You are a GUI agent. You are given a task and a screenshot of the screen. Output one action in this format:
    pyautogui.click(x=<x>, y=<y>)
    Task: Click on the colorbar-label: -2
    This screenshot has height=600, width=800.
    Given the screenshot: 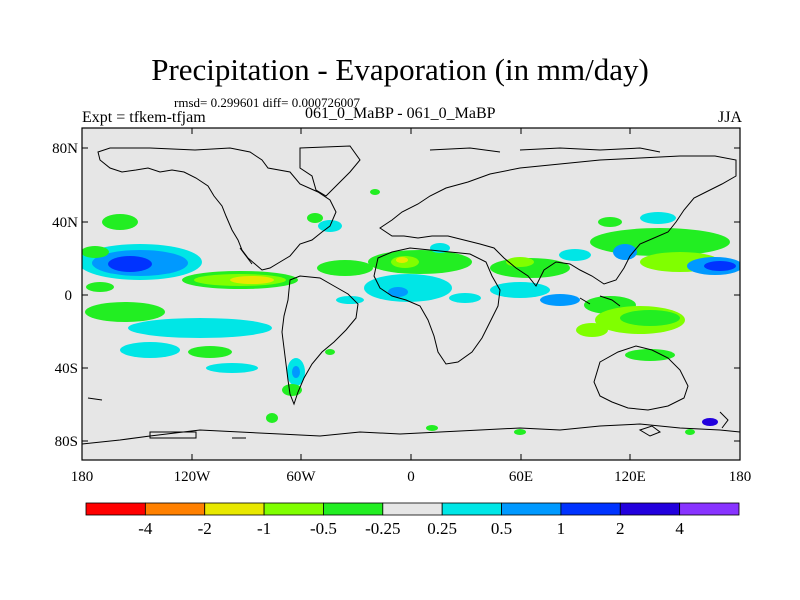 What is the action you would take?
    pyautogui.click(x=205, y=528)
    